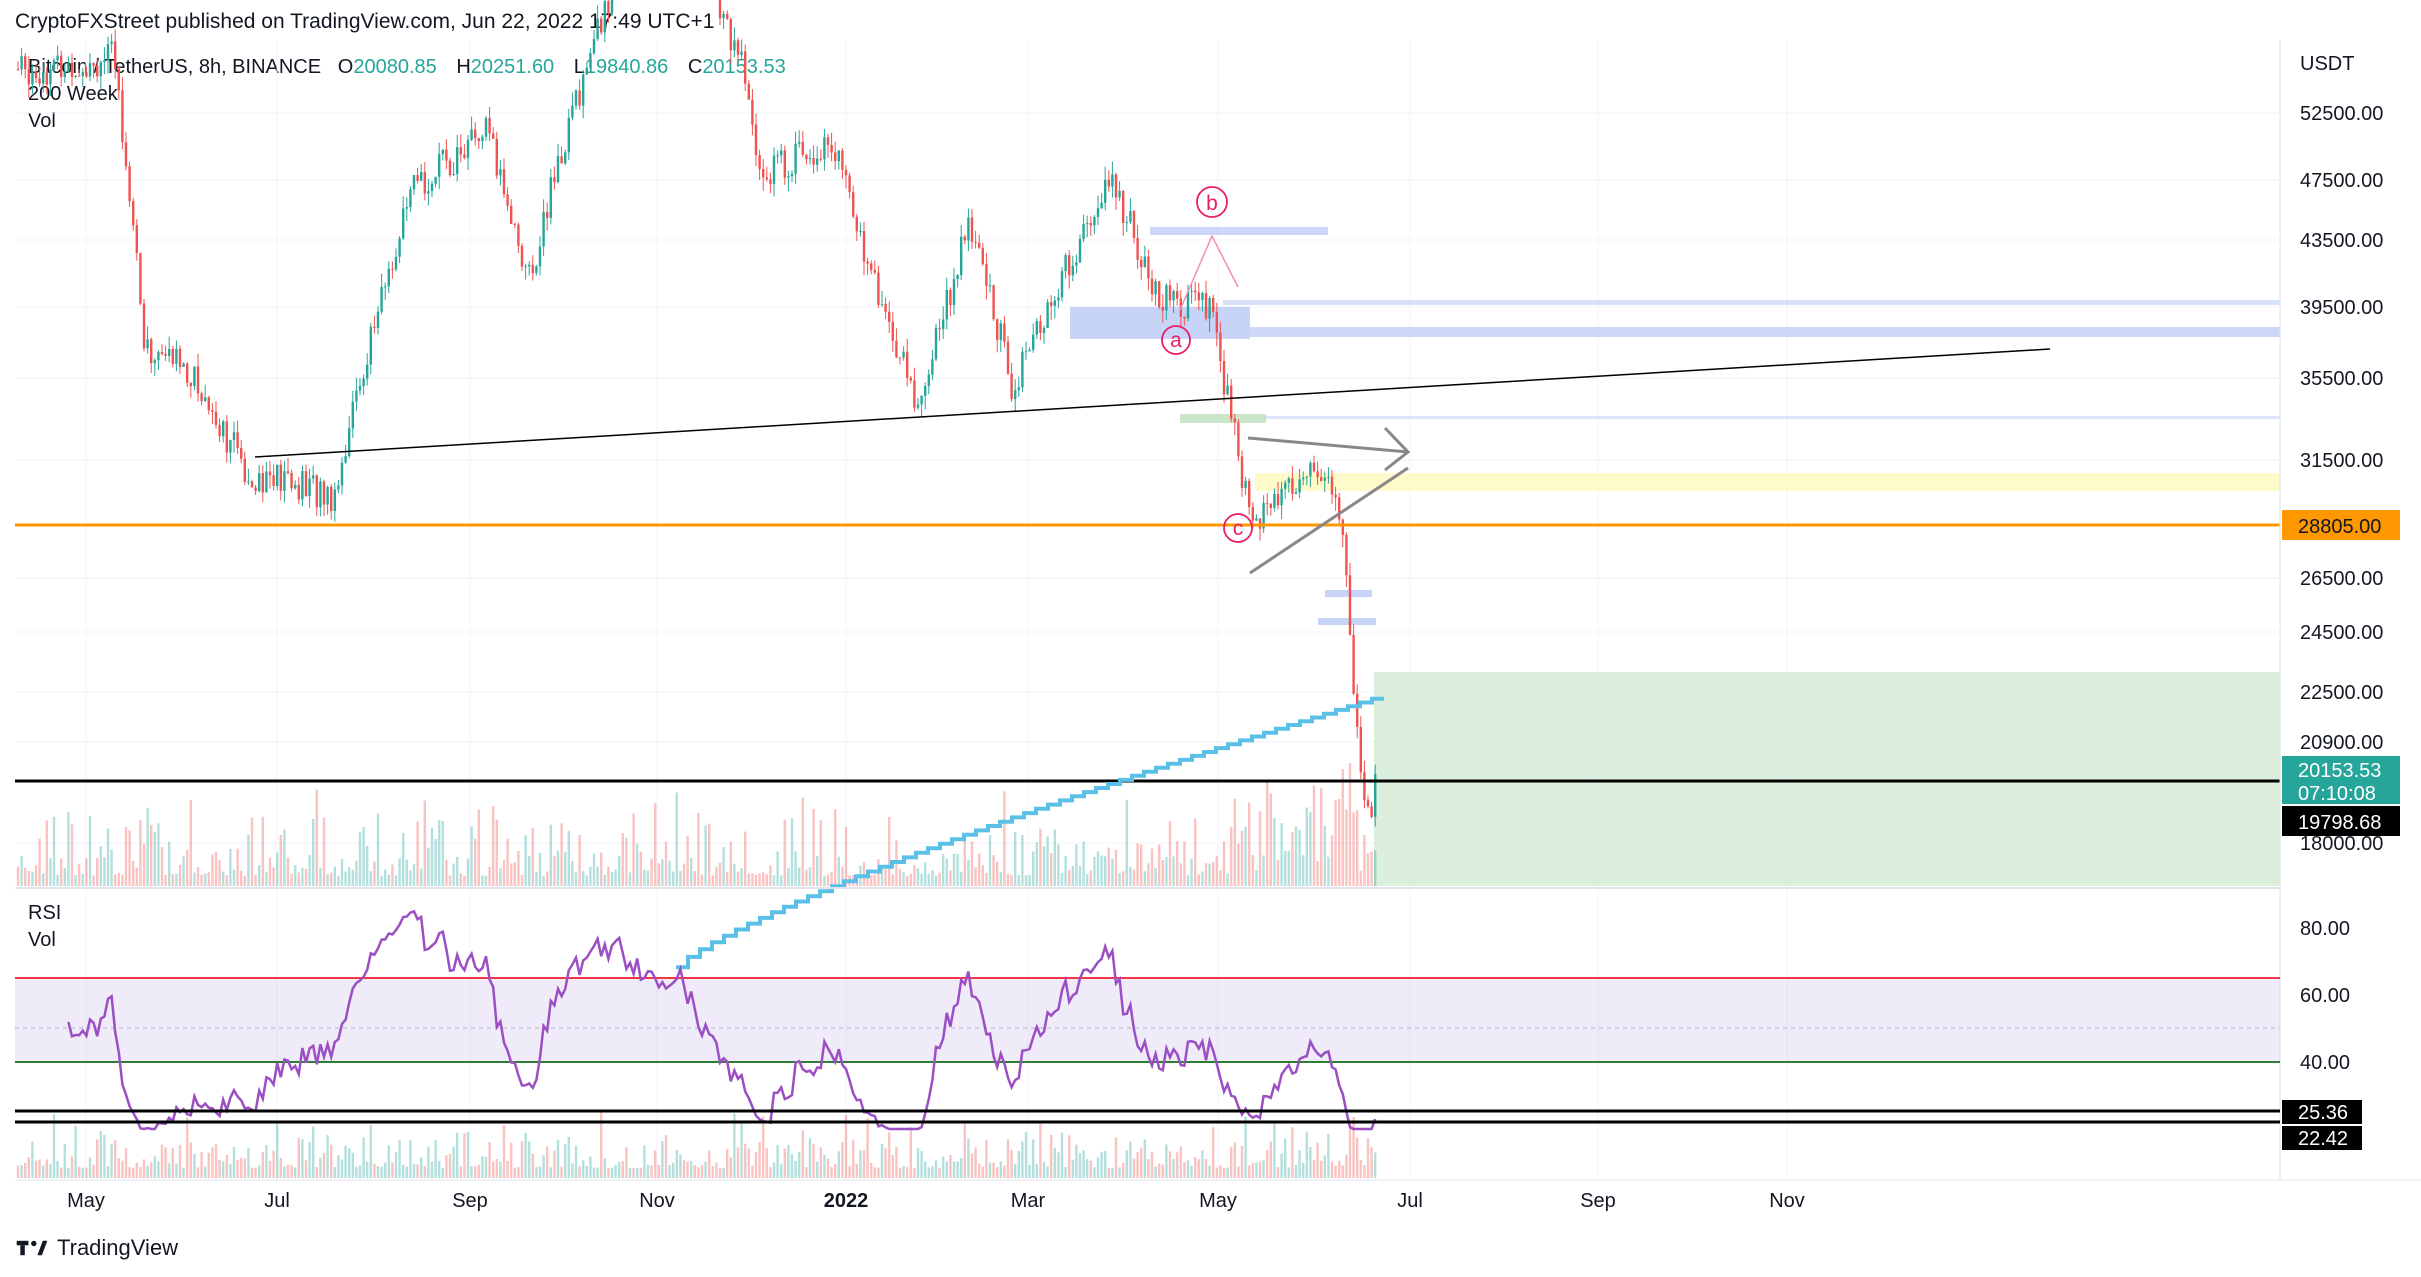  What do you see at coordinates (44, 927) in the screenshot?
I see `rsi-legend: RSI Vol` at bounding box center [44, 927].